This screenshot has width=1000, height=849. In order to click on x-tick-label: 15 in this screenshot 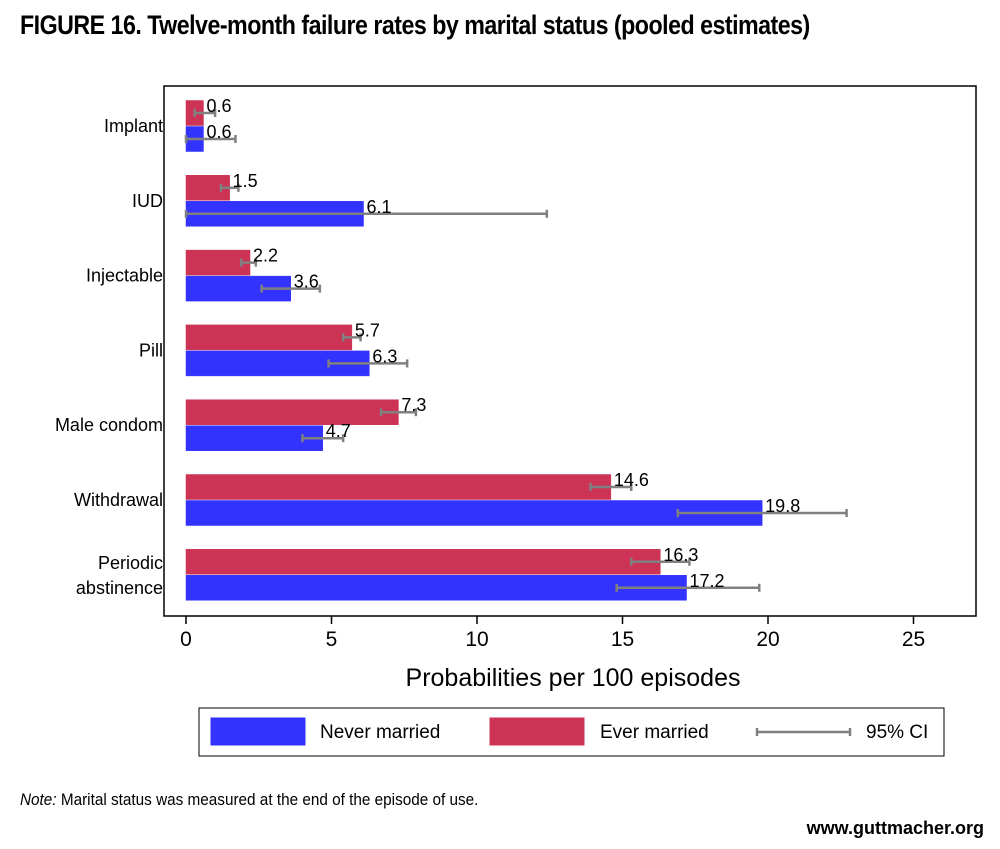, I will do `click(622, 639)`.